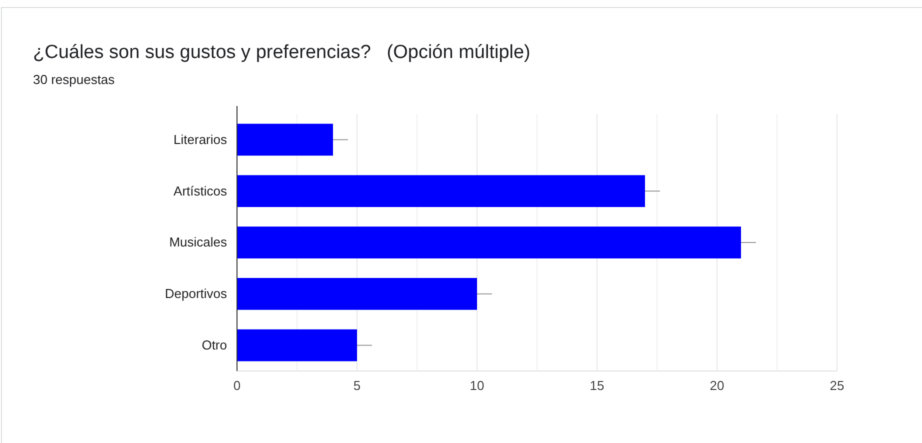 The image size is (922, 443). I want to click on x-tick-label: 25, so click(837, 386).